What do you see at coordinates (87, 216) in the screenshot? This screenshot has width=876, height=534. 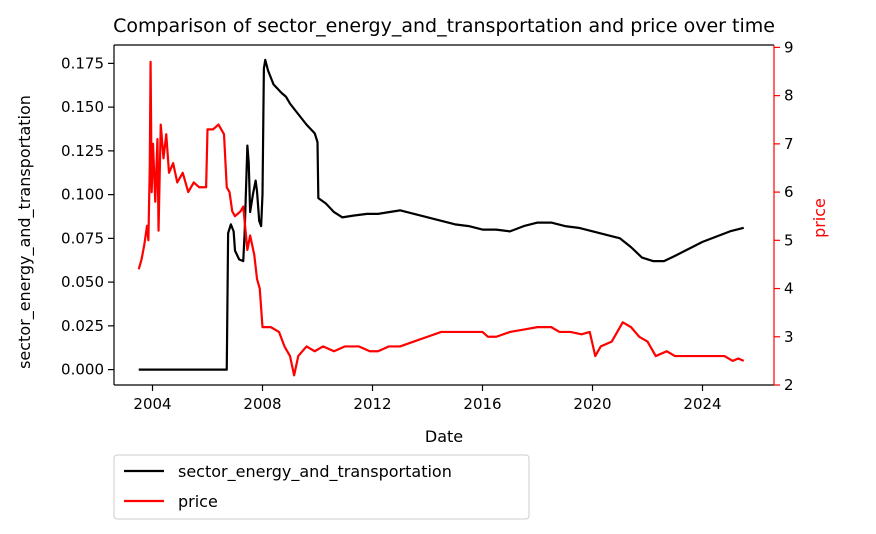 I see `y-left-axis-ticks: 0.000 0.025 0.050 0.075 0.100 0.125 0.150 0.175` at bounding box center [87, 216].